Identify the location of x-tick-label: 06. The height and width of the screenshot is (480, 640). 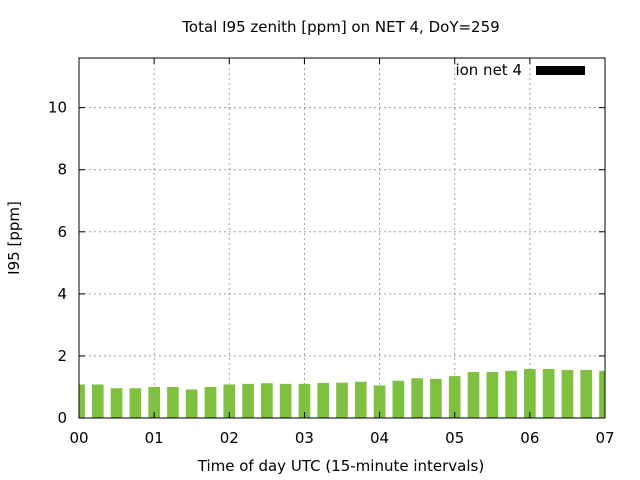
(529, 438).